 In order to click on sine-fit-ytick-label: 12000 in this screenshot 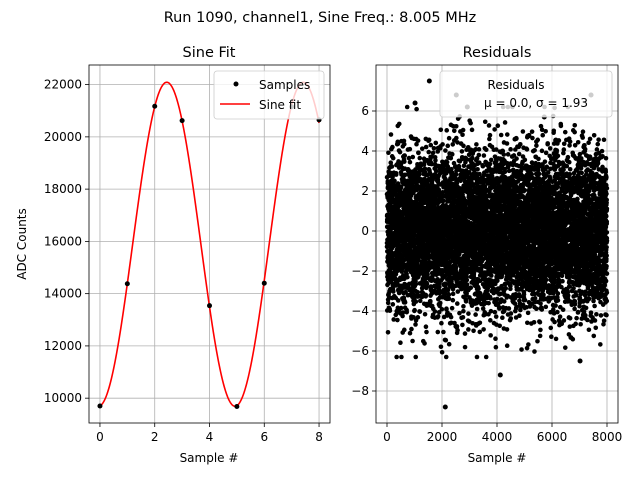, I will do `click(63, 346)`.